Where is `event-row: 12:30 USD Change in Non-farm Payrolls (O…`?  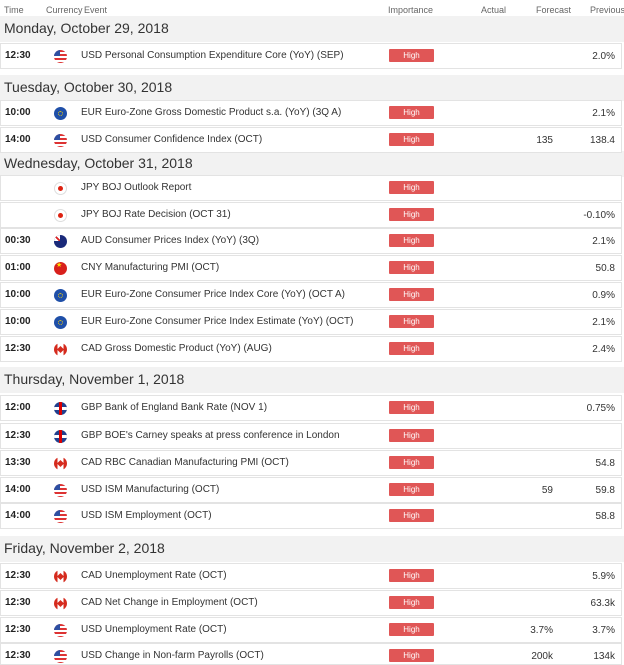 event-row: 12:30 USD Change in Non-farm Payrolls (O… is located at coordinates (311, 654).